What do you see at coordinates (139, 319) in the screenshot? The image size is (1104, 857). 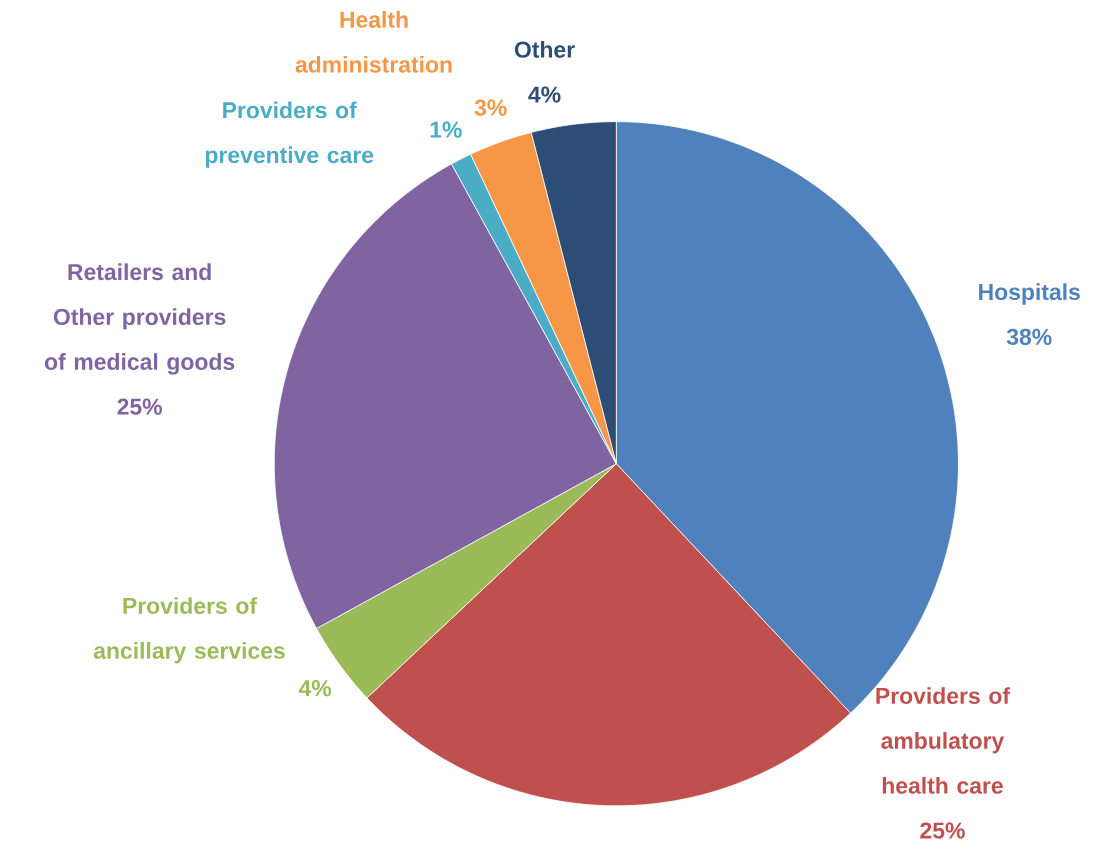 I see `category-label: Retailers and Other providers of medical goods` at bounding box center [139, 319].